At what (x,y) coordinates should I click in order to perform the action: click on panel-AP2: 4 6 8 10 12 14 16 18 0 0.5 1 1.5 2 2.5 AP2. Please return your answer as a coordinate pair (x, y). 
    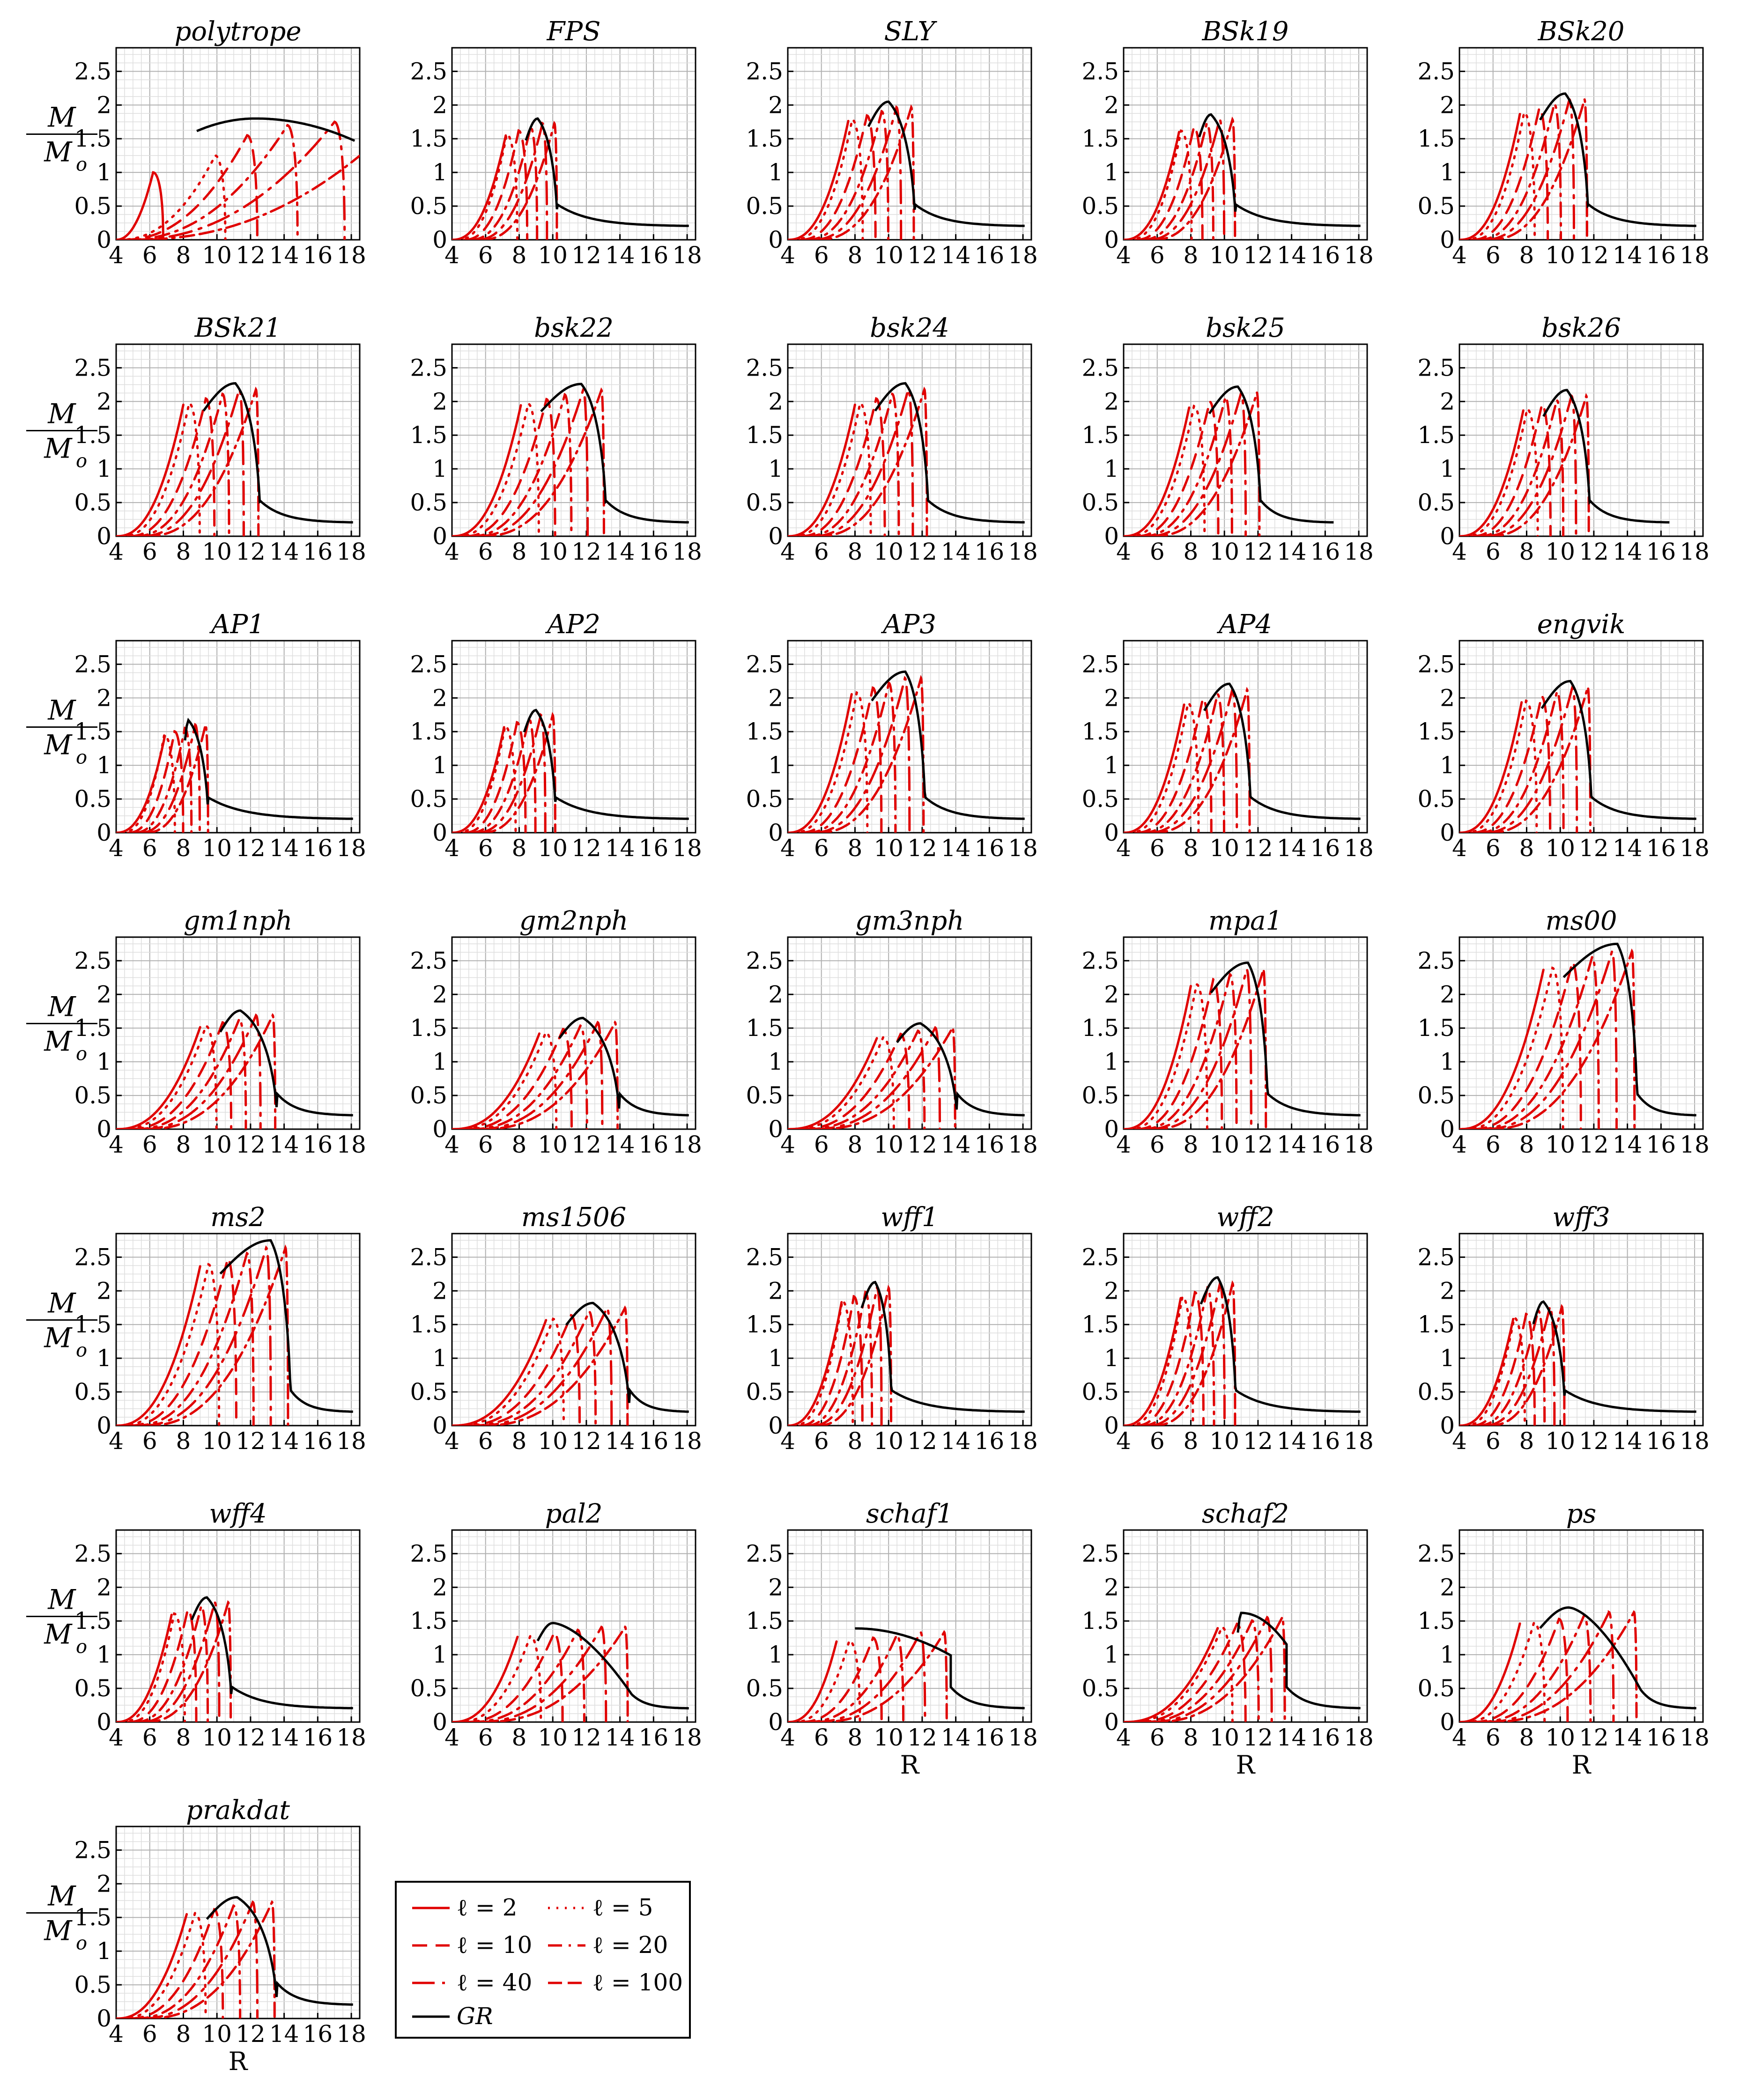
    Looking at the image, I should click on (556, 736).